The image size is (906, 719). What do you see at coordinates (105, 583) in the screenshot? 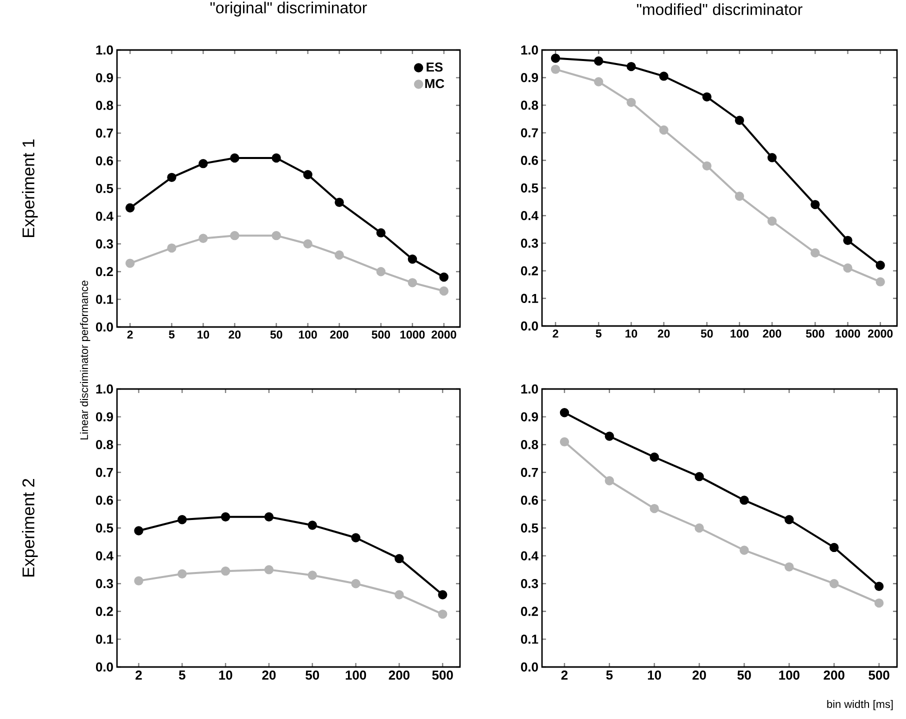
I see `y-tick-label: 0.3` at bounding box center [105, 583].